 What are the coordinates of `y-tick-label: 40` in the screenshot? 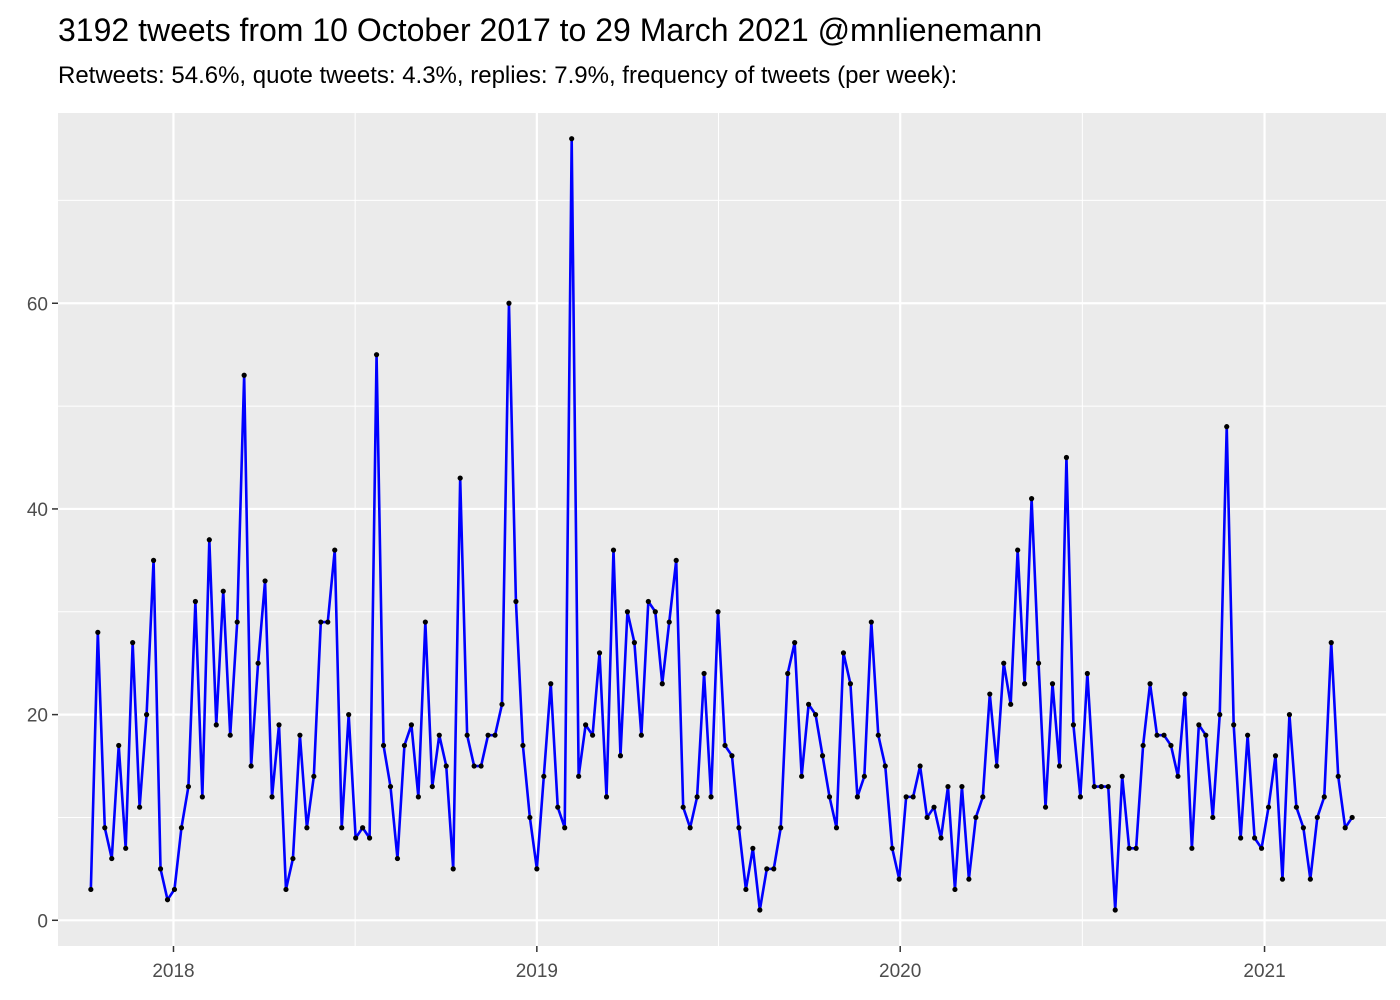 It's located at (37, 510).